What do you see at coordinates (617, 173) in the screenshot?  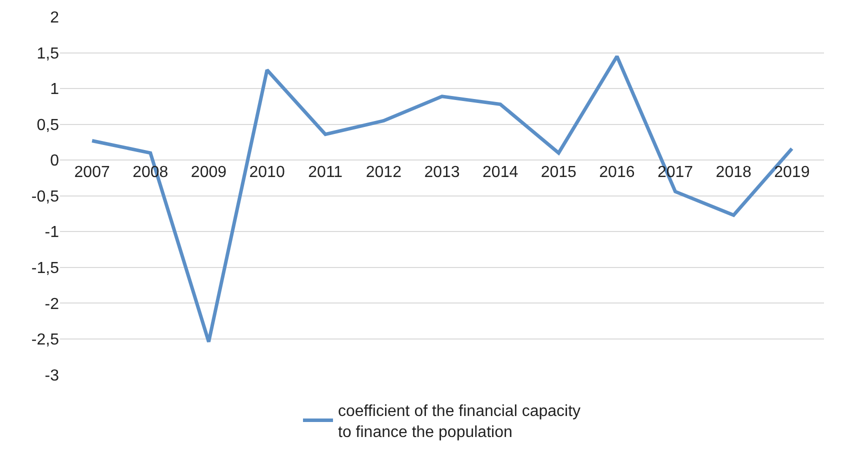 I see `x-tick-label: 2016` at bounding box center [617, 173].